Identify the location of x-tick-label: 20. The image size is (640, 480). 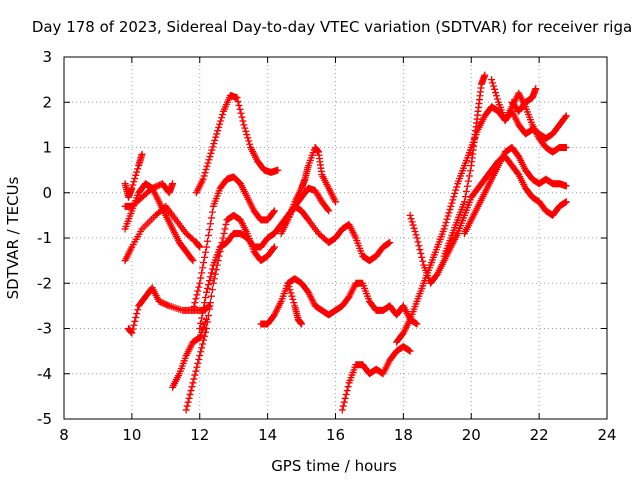
(471, 435).